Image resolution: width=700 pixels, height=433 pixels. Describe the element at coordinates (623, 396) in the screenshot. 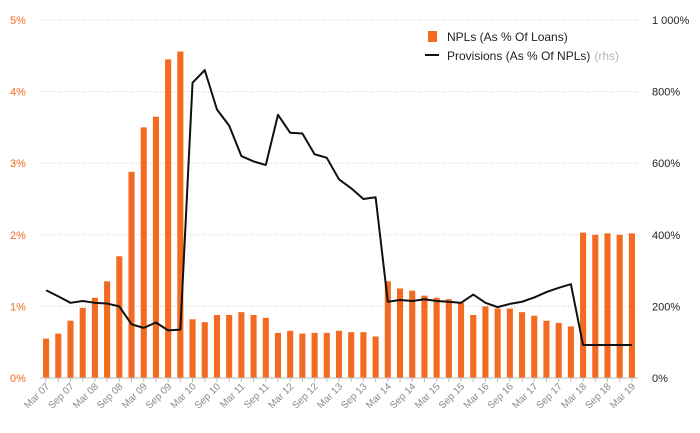

I see `x-tick-label: Mar 19` at that location.